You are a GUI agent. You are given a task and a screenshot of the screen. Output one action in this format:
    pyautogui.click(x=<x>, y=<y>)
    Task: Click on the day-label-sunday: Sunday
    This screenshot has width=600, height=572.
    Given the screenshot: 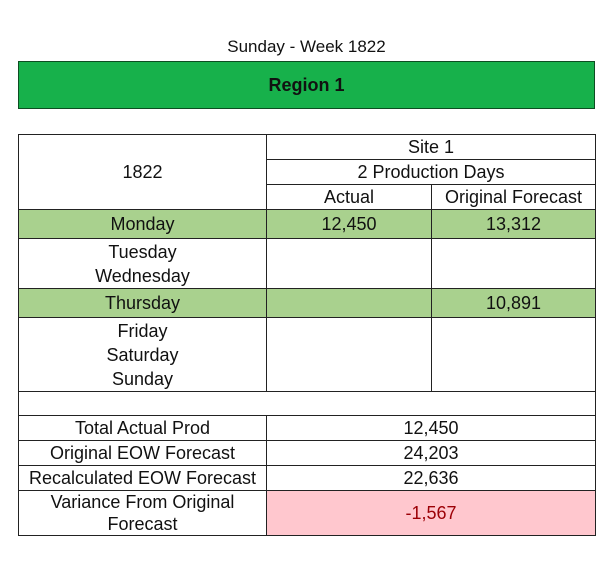 What is the action you would take?
    pyautogui.click(x=142, y=378)
    